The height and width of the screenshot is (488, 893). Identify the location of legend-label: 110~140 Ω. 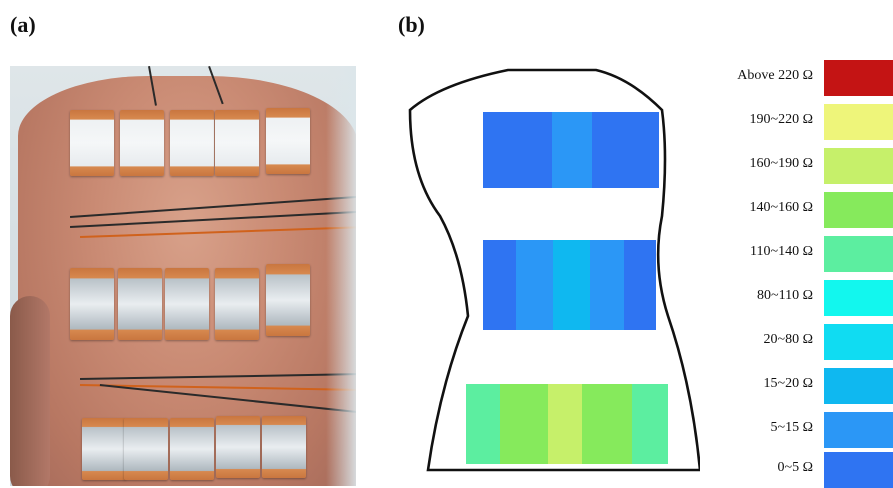
(781, 251).